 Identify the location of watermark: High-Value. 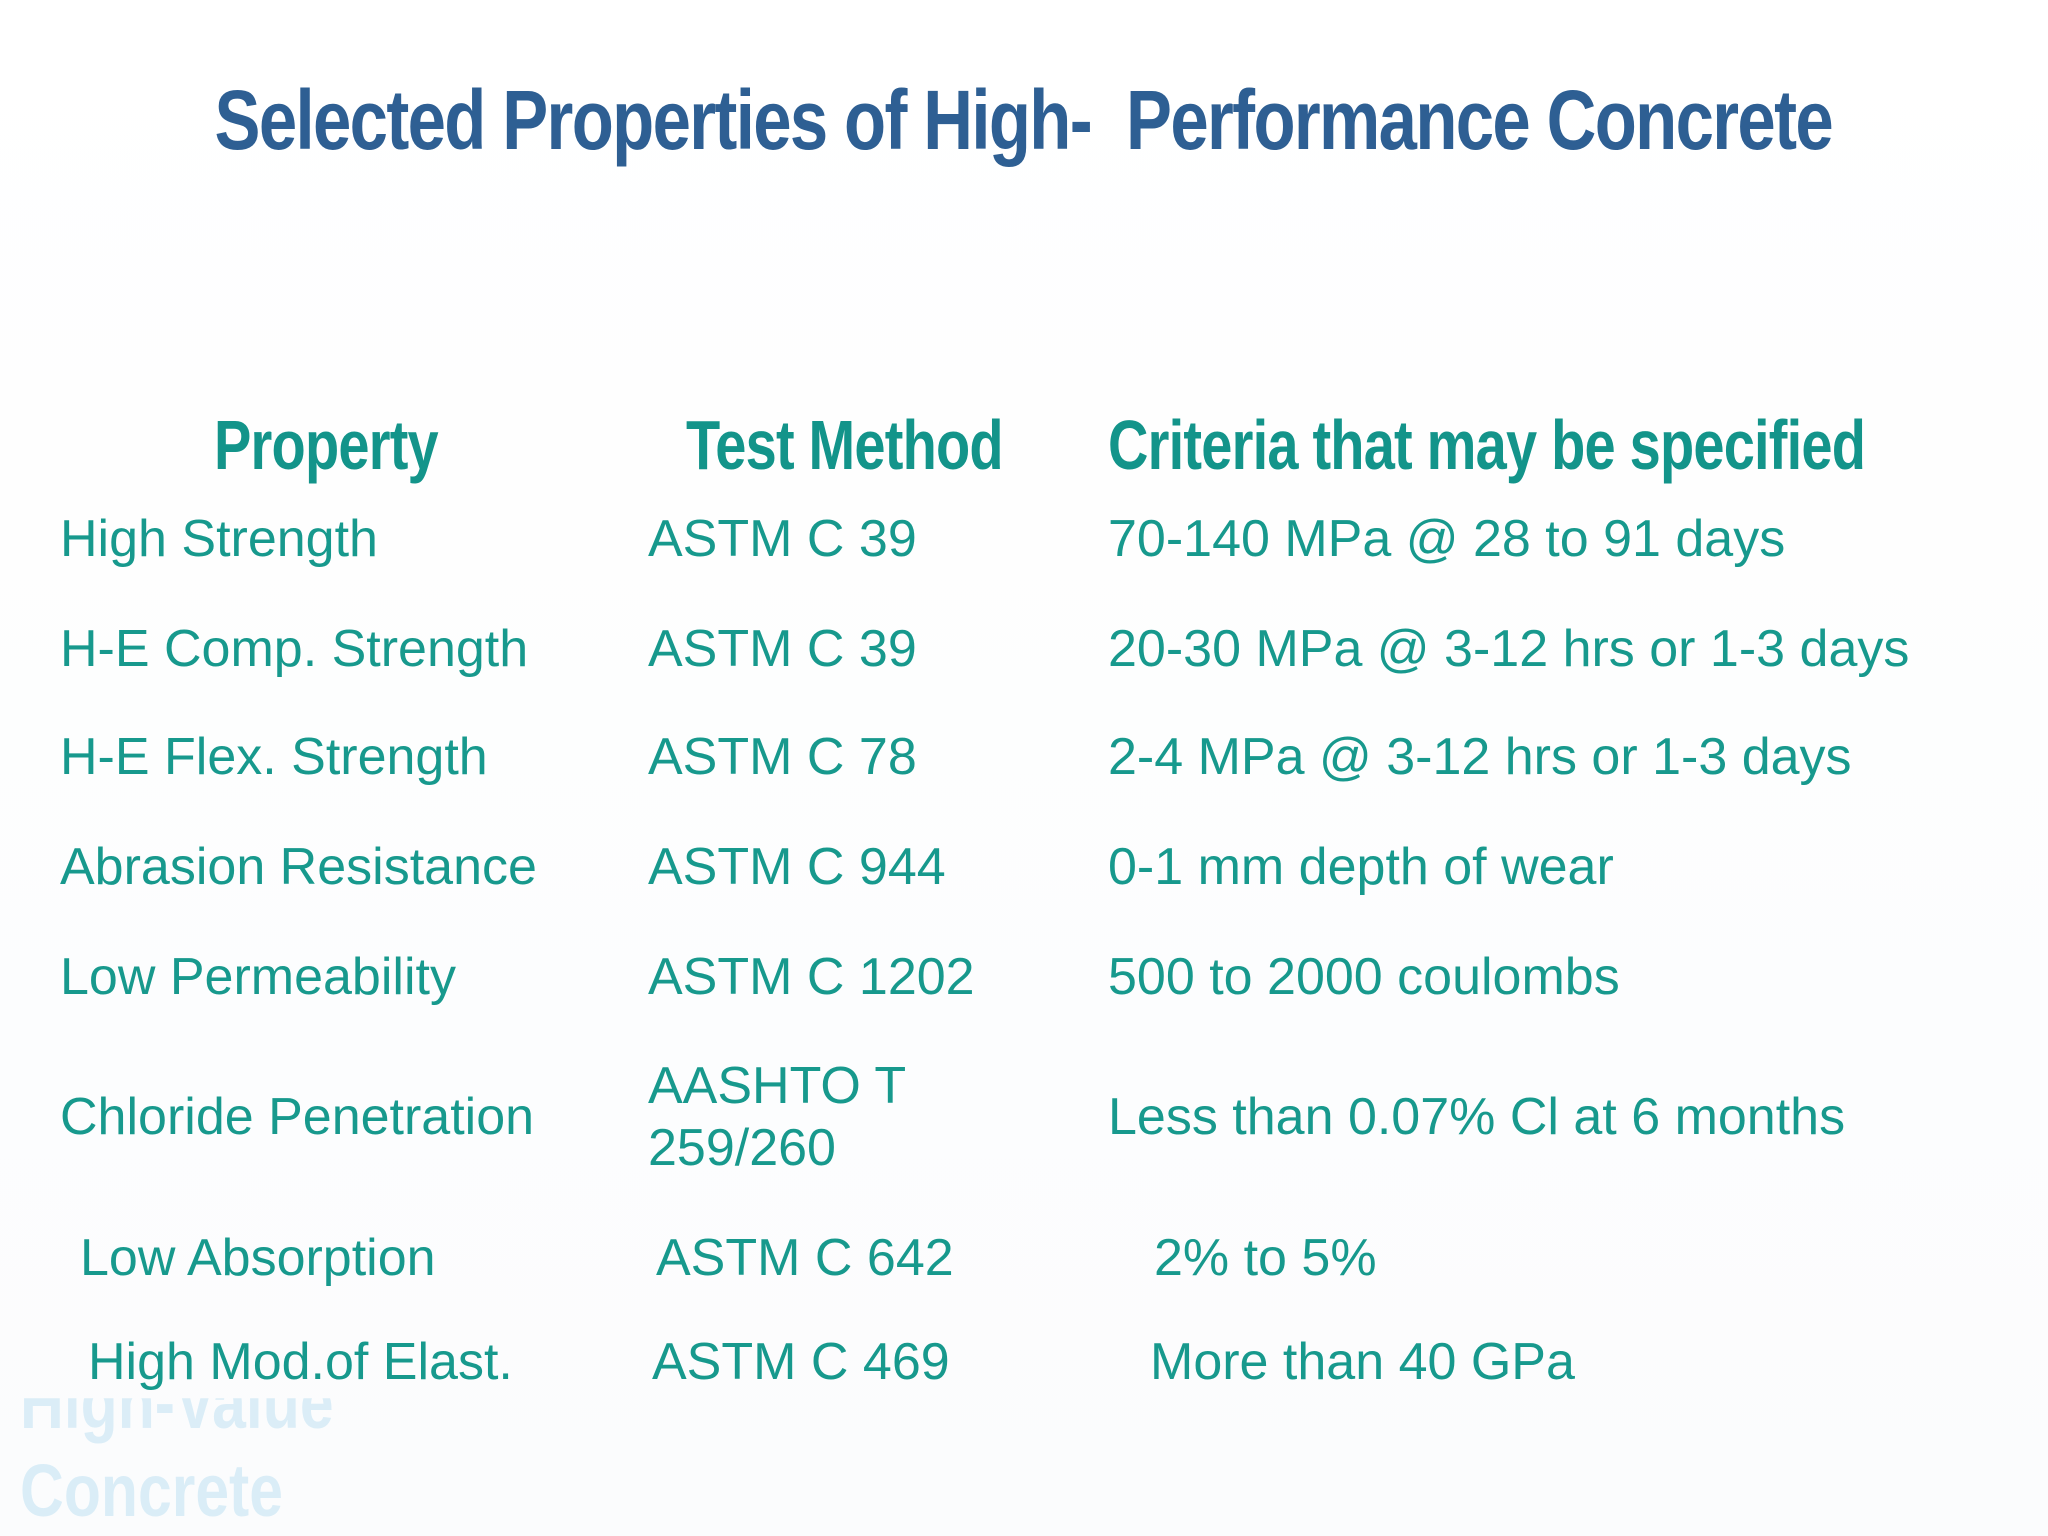
(177, 1402).